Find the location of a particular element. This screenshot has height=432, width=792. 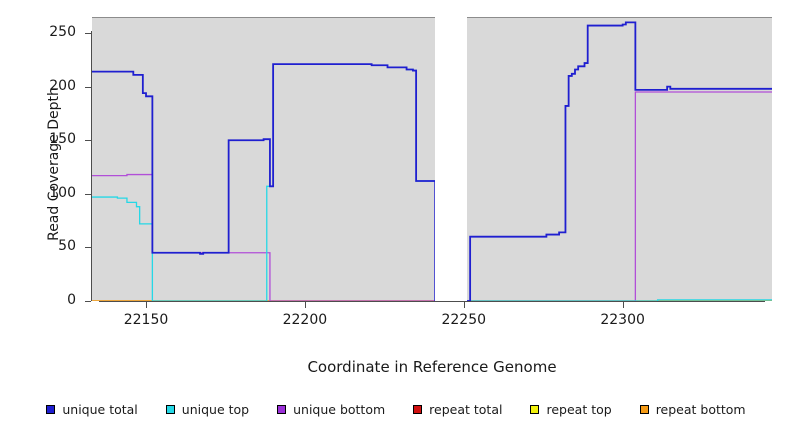

y-axis-line is located at coordinates (91, 166).